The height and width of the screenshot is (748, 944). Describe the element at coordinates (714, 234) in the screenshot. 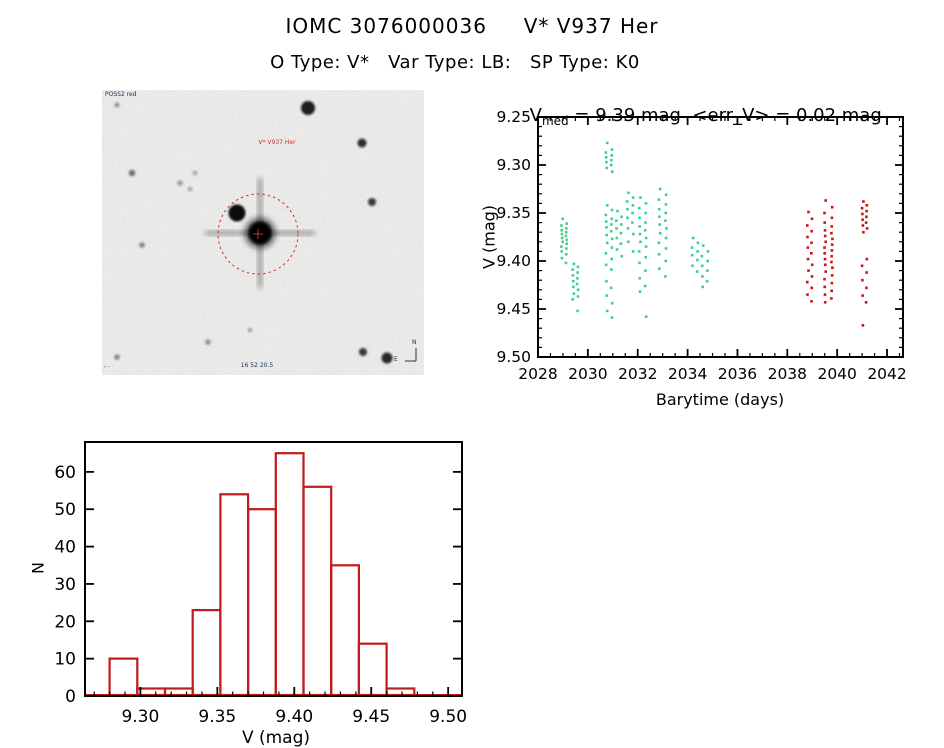

I see `lightcurve-points` at that location.